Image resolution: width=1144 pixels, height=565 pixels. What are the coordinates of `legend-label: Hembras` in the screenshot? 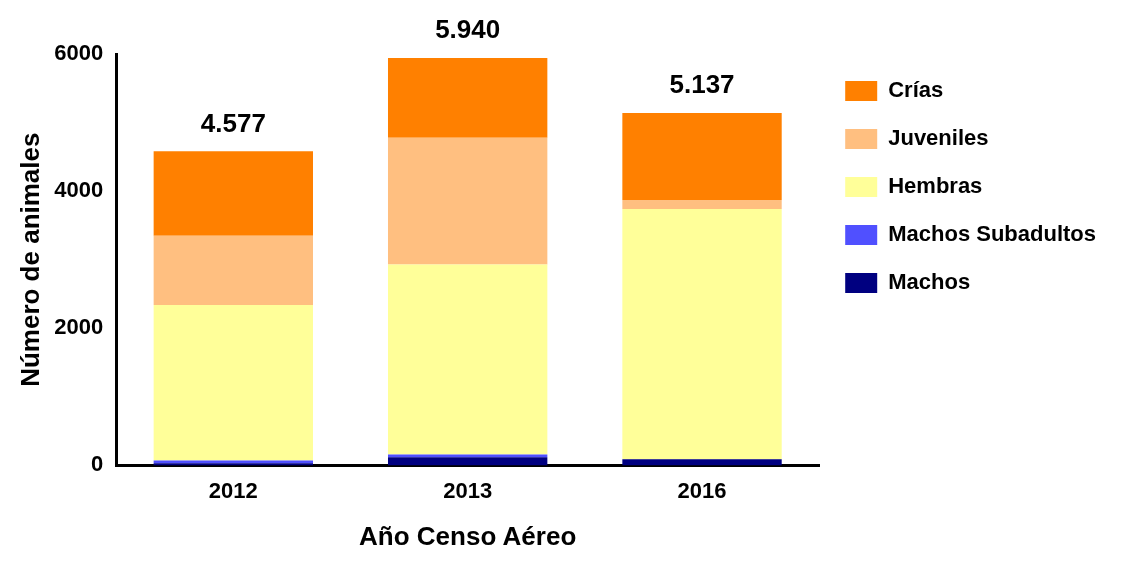 It's located at (935, 186).